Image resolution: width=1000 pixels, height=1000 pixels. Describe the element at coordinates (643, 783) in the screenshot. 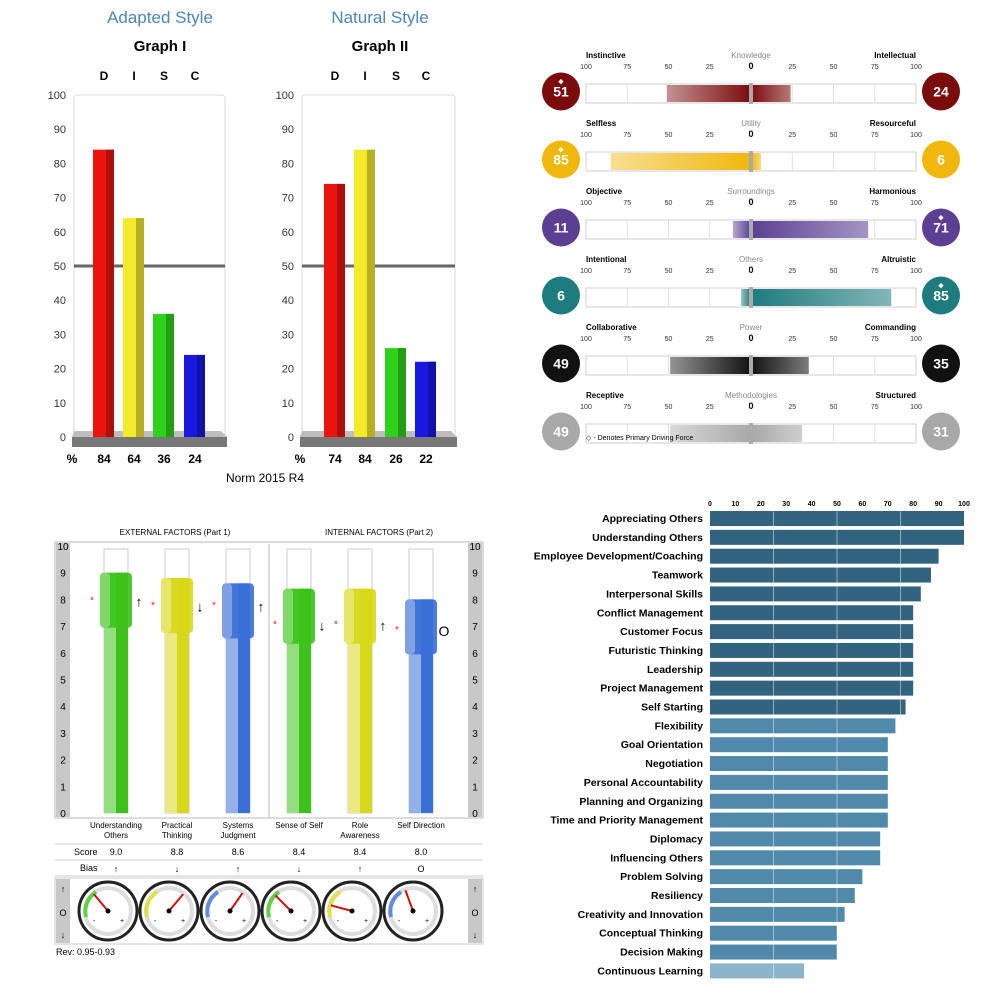

I see `competency-label: Personal Accountability` at that location.